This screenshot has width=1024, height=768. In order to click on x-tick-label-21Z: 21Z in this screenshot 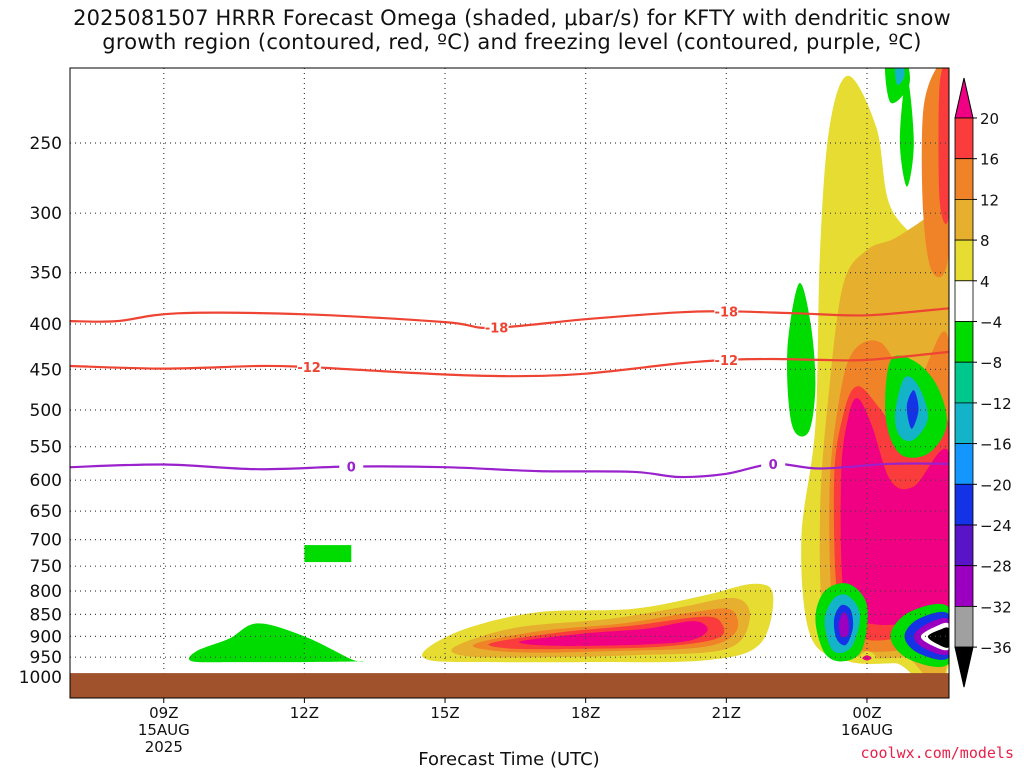, I will do `click(726, 713)`.